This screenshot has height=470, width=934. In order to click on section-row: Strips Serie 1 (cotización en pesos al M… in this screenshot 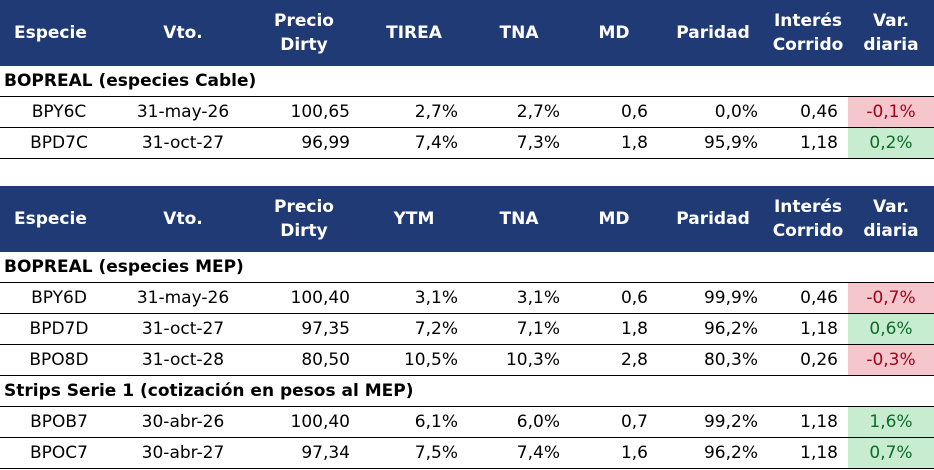, I will do `click(467, 391)`.